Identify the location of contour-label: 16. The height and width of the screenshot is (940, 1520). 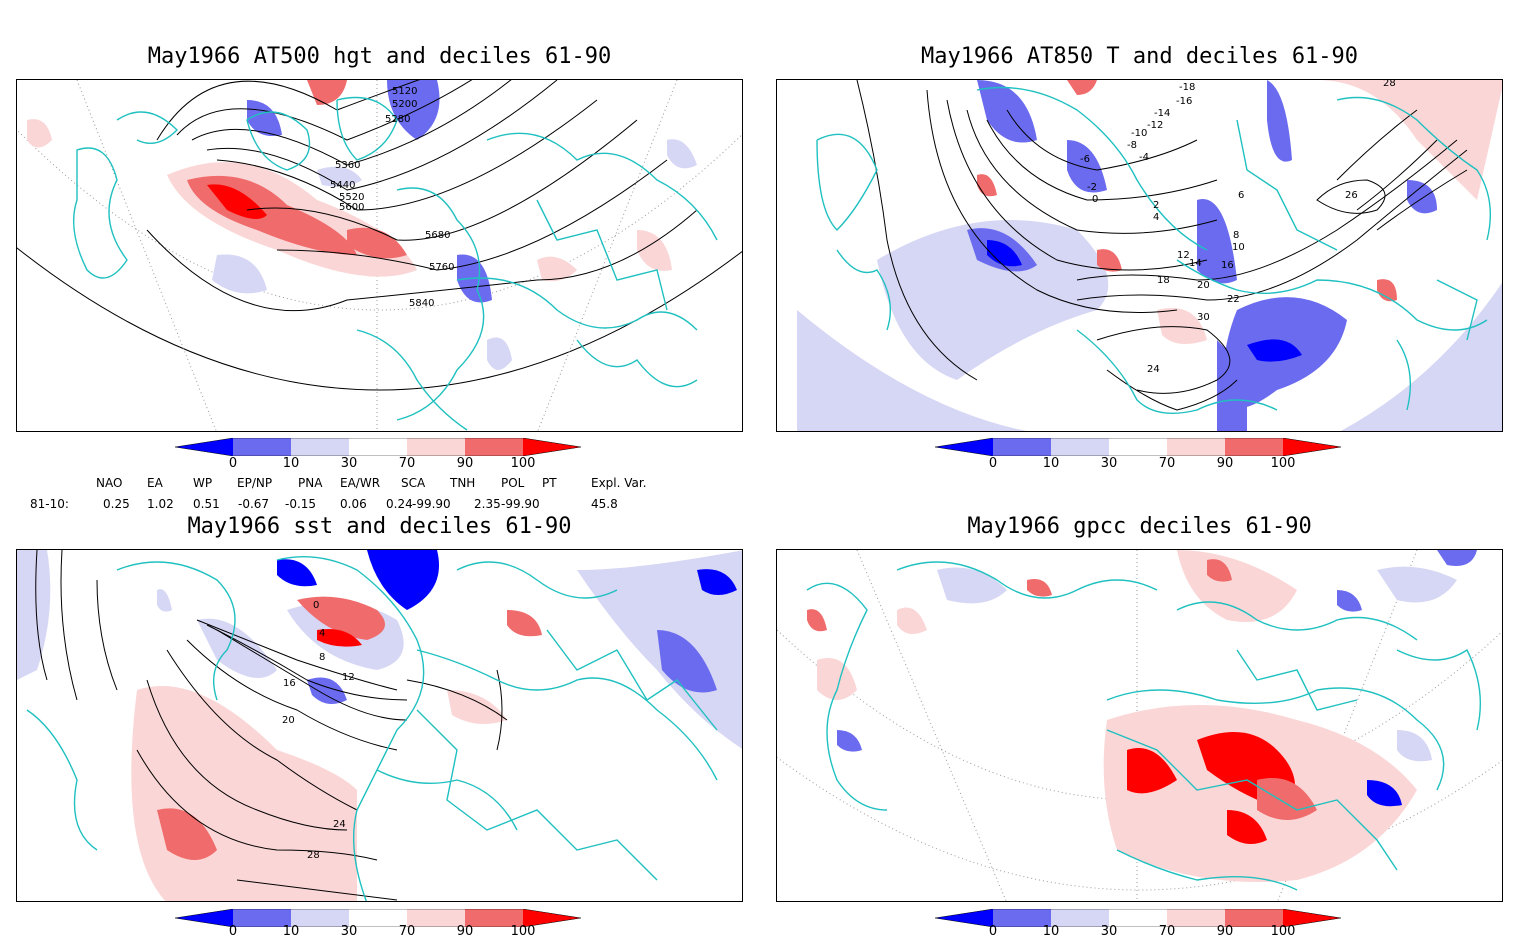
(1227, 265).